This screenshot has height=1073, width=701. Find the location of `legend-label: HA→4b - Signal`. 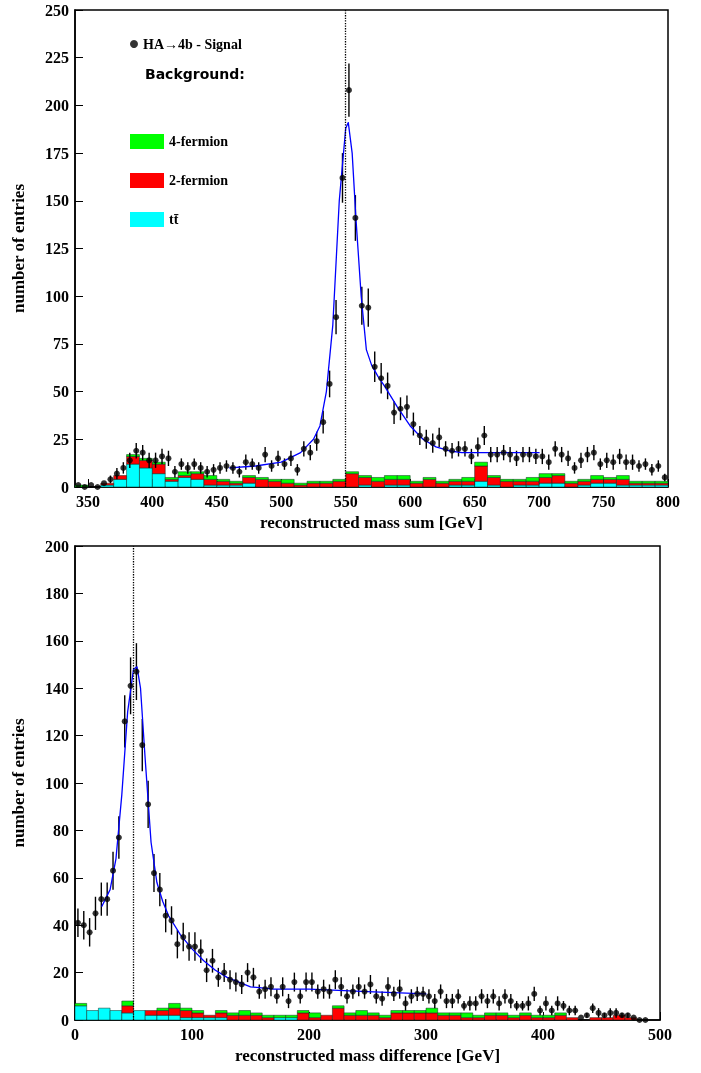

legend-label: HA→4b - Signal is located at coordinates (192, 44).